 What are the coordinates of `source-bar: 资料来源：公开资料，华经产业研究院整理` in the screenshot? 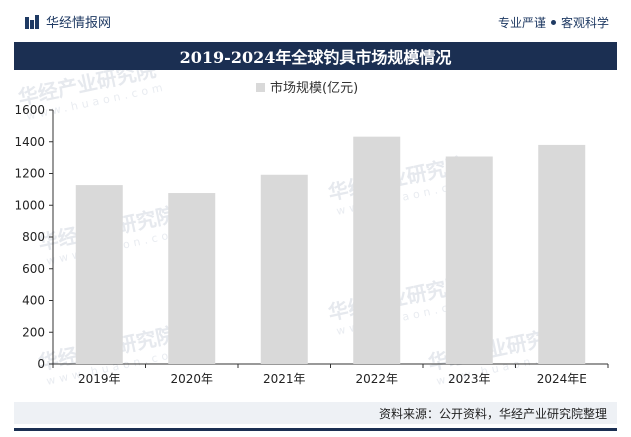 It's located at (315, 413).